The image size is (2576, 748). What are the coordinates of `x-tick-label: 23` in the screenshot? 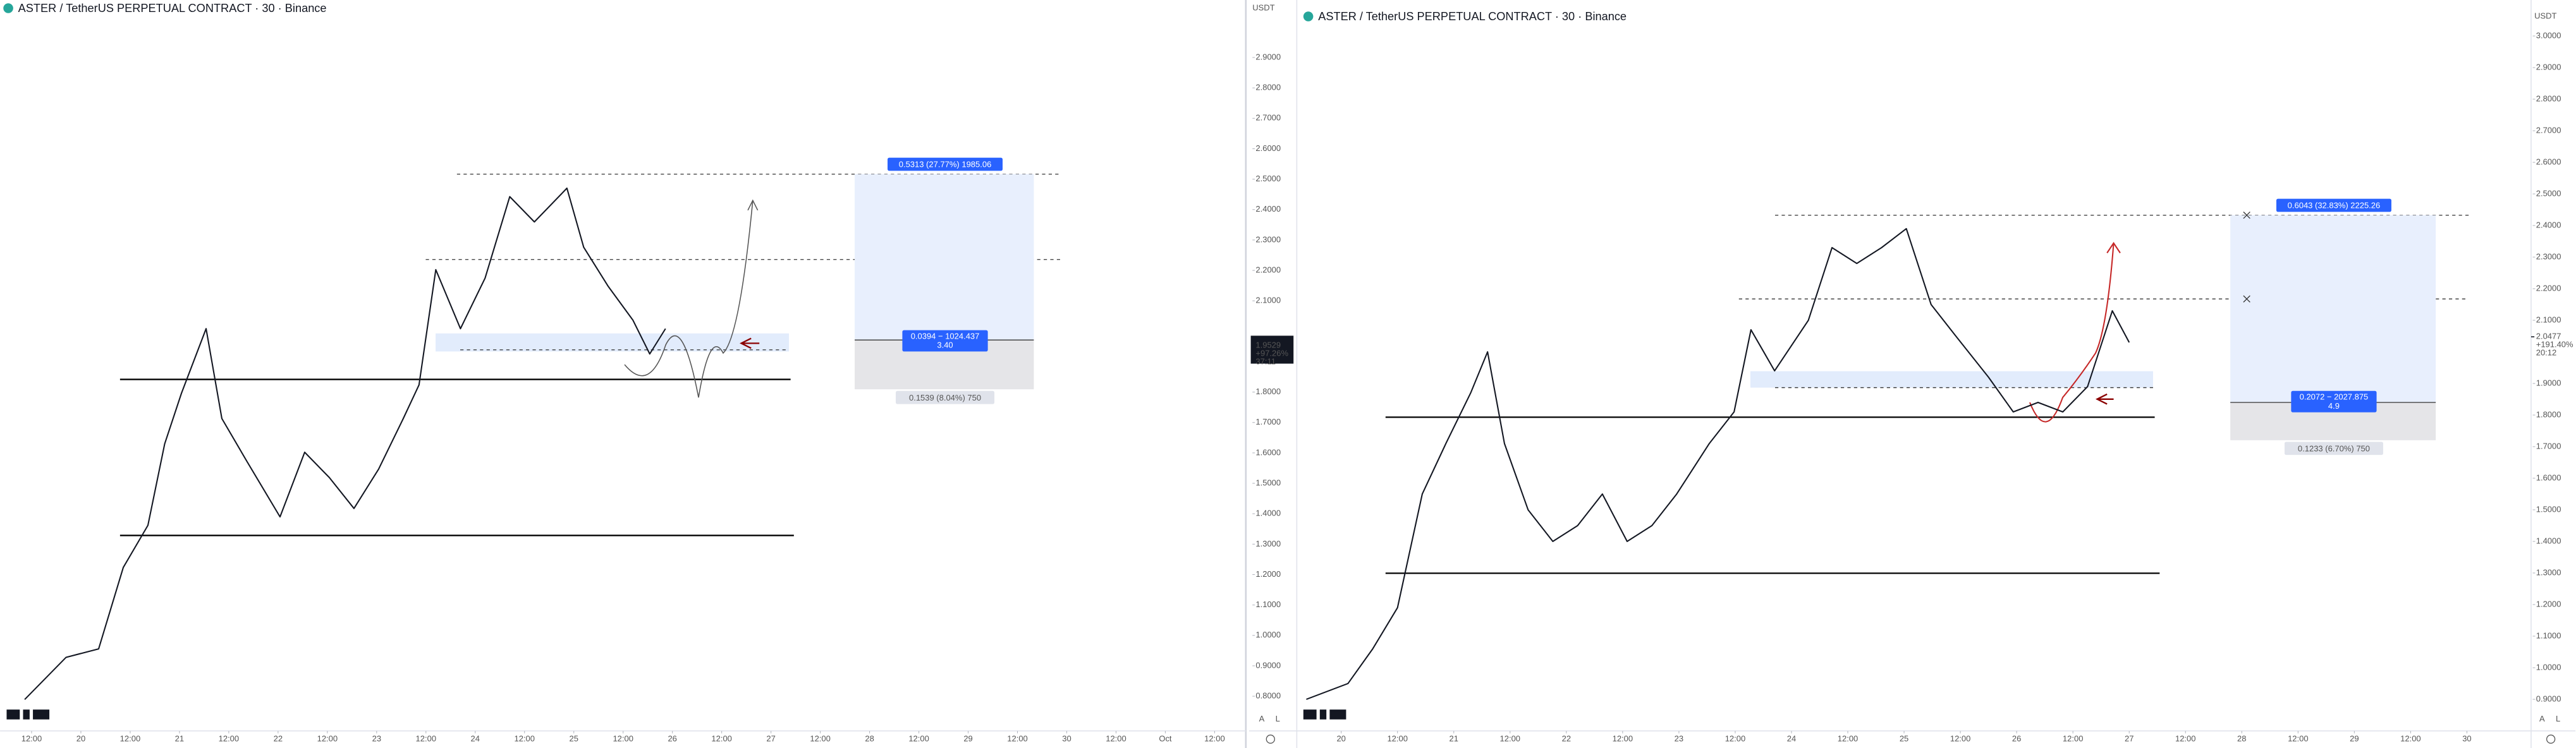 It's located at (376, 738).